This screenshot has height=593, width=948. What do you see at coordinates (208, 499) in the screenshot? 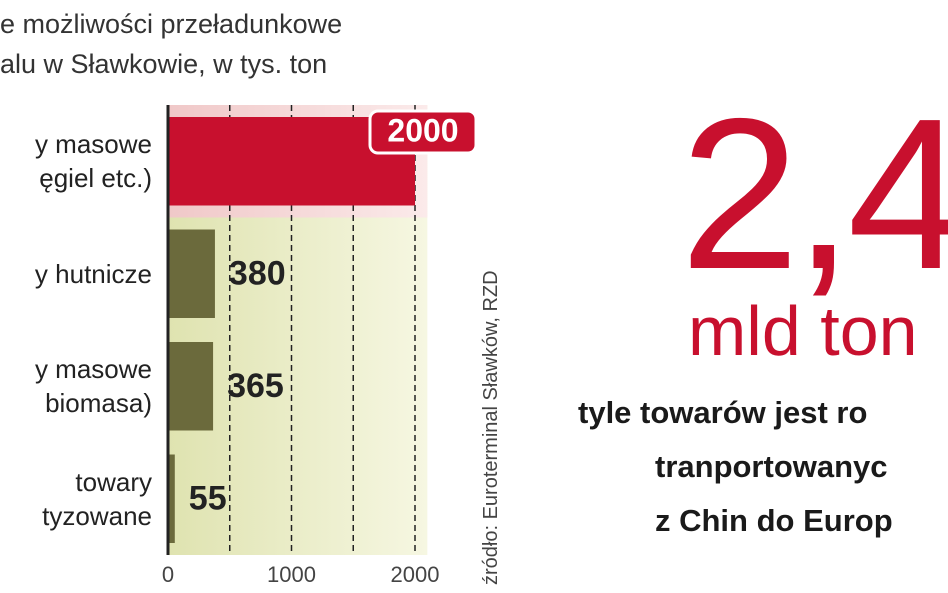
I see `value-label: 55` at bounding box center [208, 499].